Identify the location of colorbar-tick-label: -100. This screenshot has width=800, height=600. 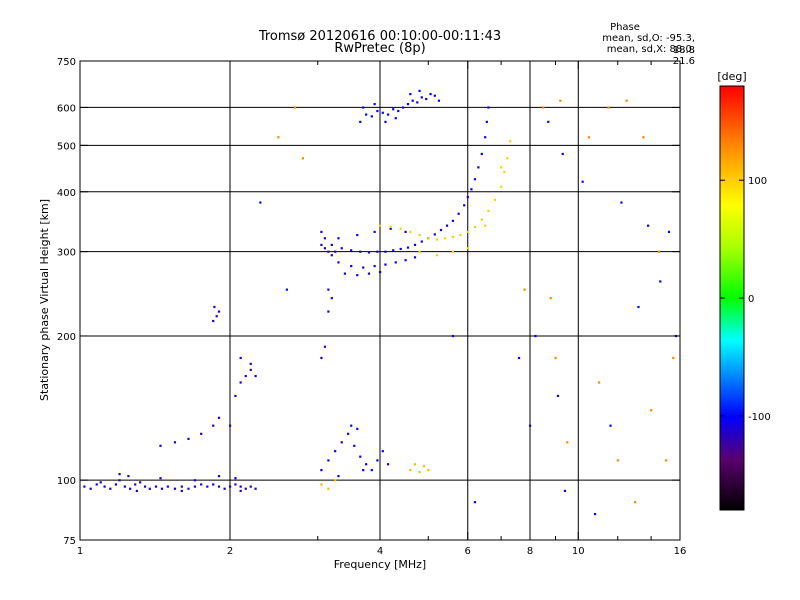
(759, 417).